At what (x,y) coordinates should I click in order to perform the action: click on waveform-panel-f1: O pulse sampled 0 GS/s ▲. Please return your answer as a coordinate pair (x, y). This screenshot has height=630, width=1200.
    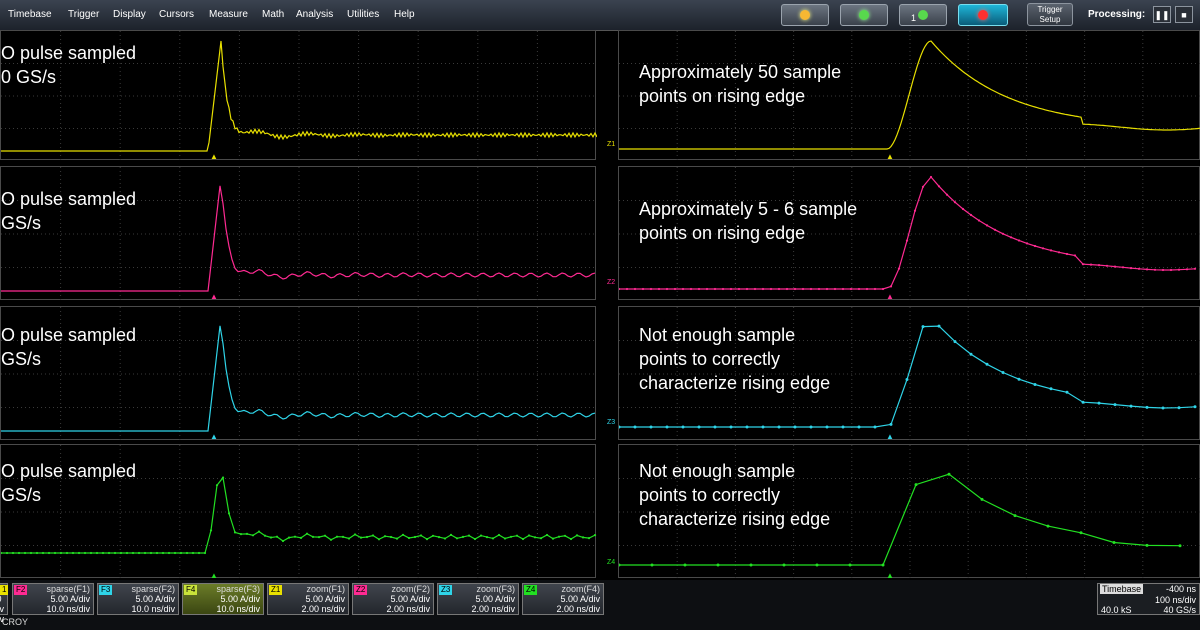
    Looking at the image, I should click on (298, 95).